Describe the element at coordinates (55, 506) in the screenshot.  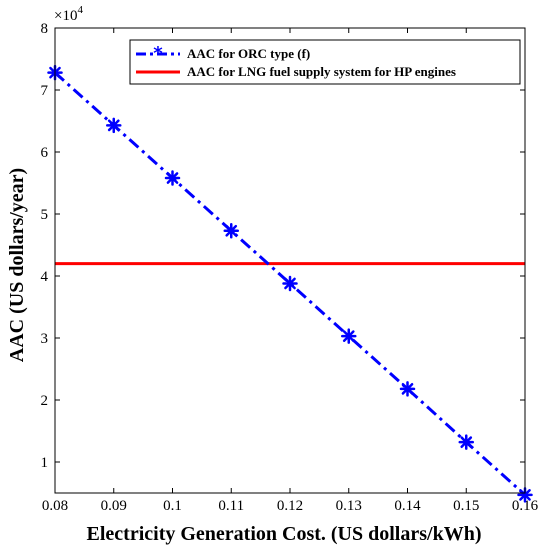
I see `x-tick-label: 0.08` at that location.